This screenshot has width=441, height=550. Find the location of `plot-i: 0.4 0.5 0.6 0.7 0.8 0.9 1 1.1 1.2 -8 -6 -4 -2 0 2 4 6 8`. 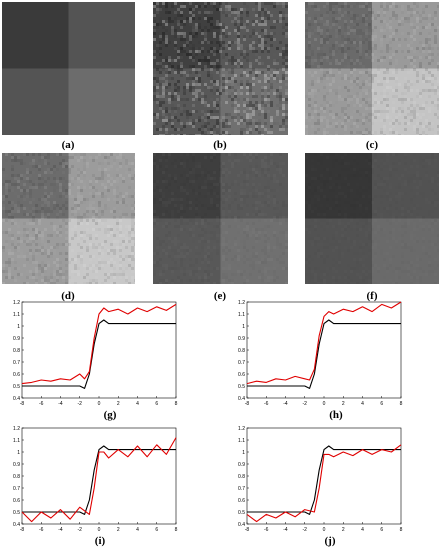

plot-i: 0.4 0.5 0.6 0.7 0.8 0.9 1 1.1 1.2 -8 -6 -4 -2 0 2 4 6 8 is located at coordinates (95, 479).